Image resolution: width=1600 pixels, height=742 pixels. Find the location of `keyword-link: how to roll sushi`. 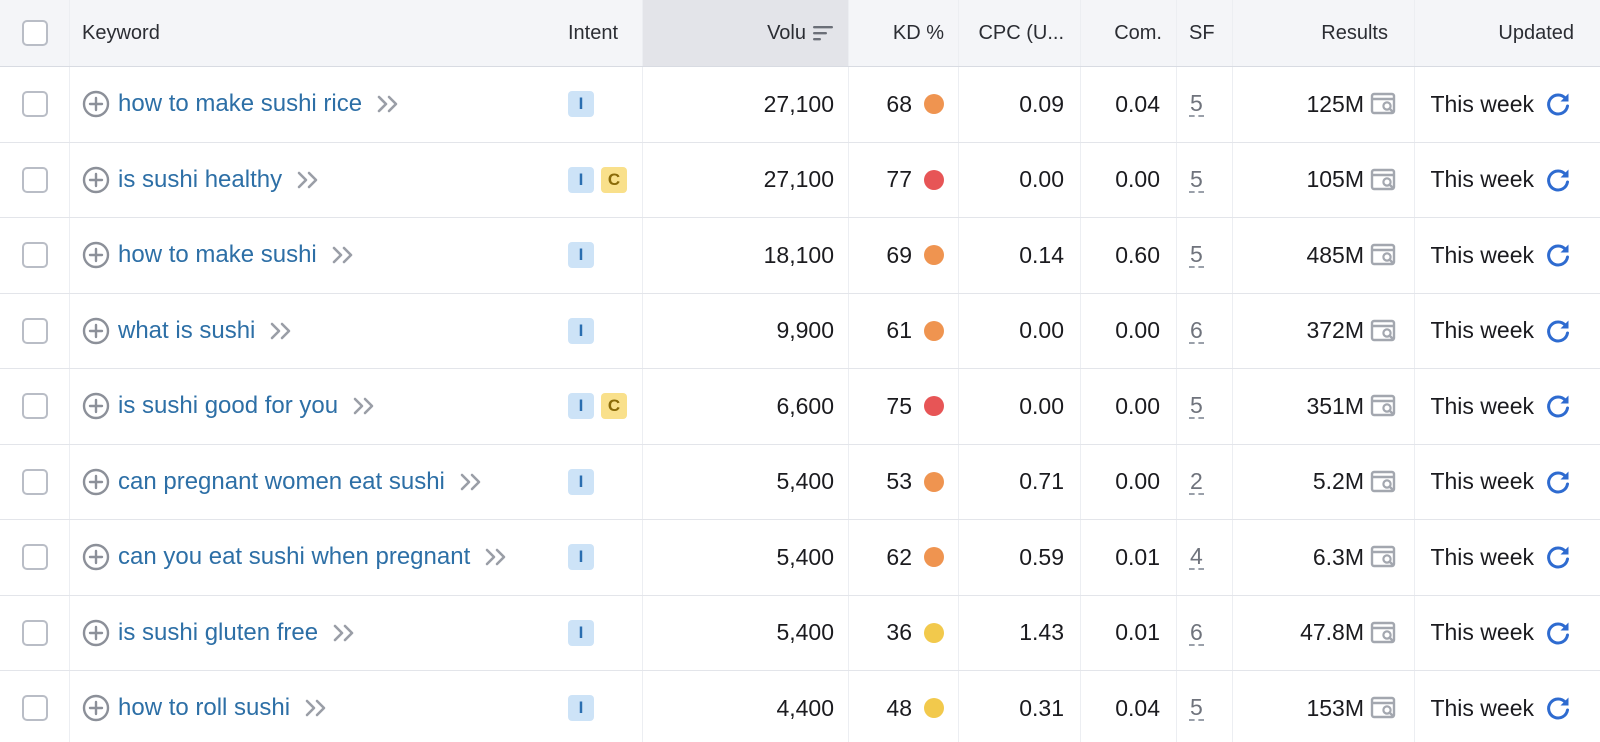

keyword-link: how to roll sushi is located at coordinates (204, 708).